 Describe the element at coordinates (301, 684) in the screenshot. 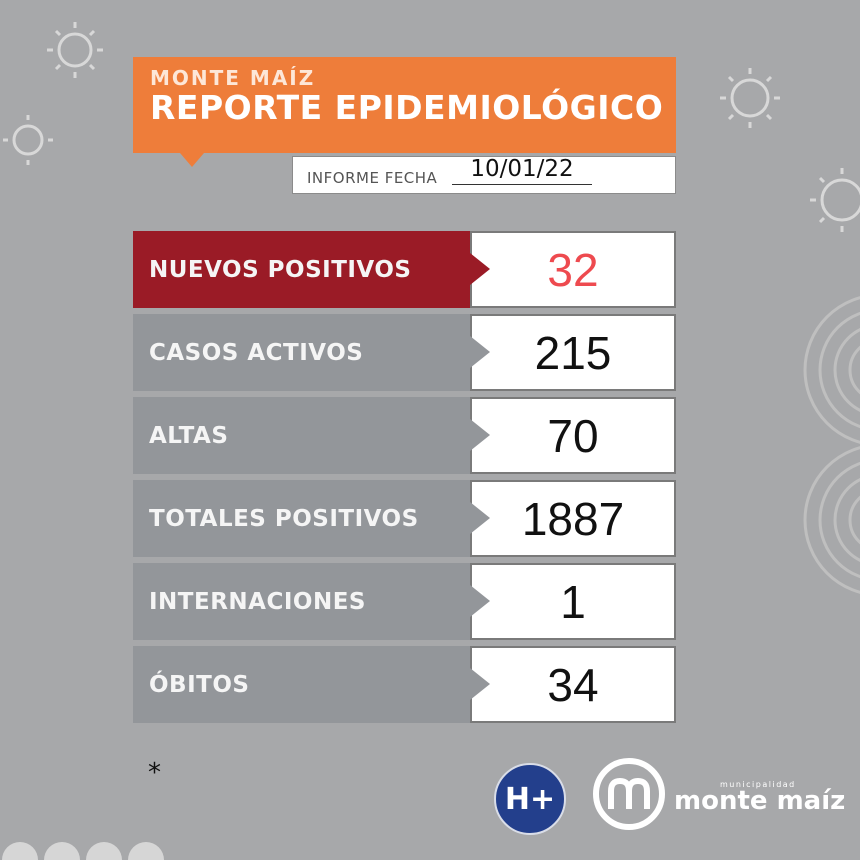

I see `stat-label: ÓBITOS` at that location.